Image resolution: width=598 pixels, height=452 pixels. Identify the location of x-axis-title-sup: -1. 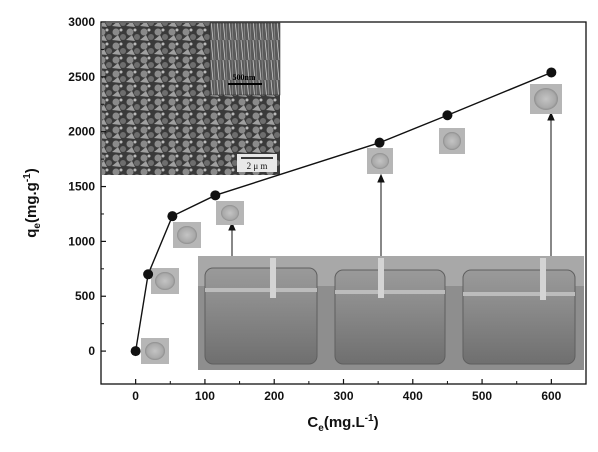
(369, 418).